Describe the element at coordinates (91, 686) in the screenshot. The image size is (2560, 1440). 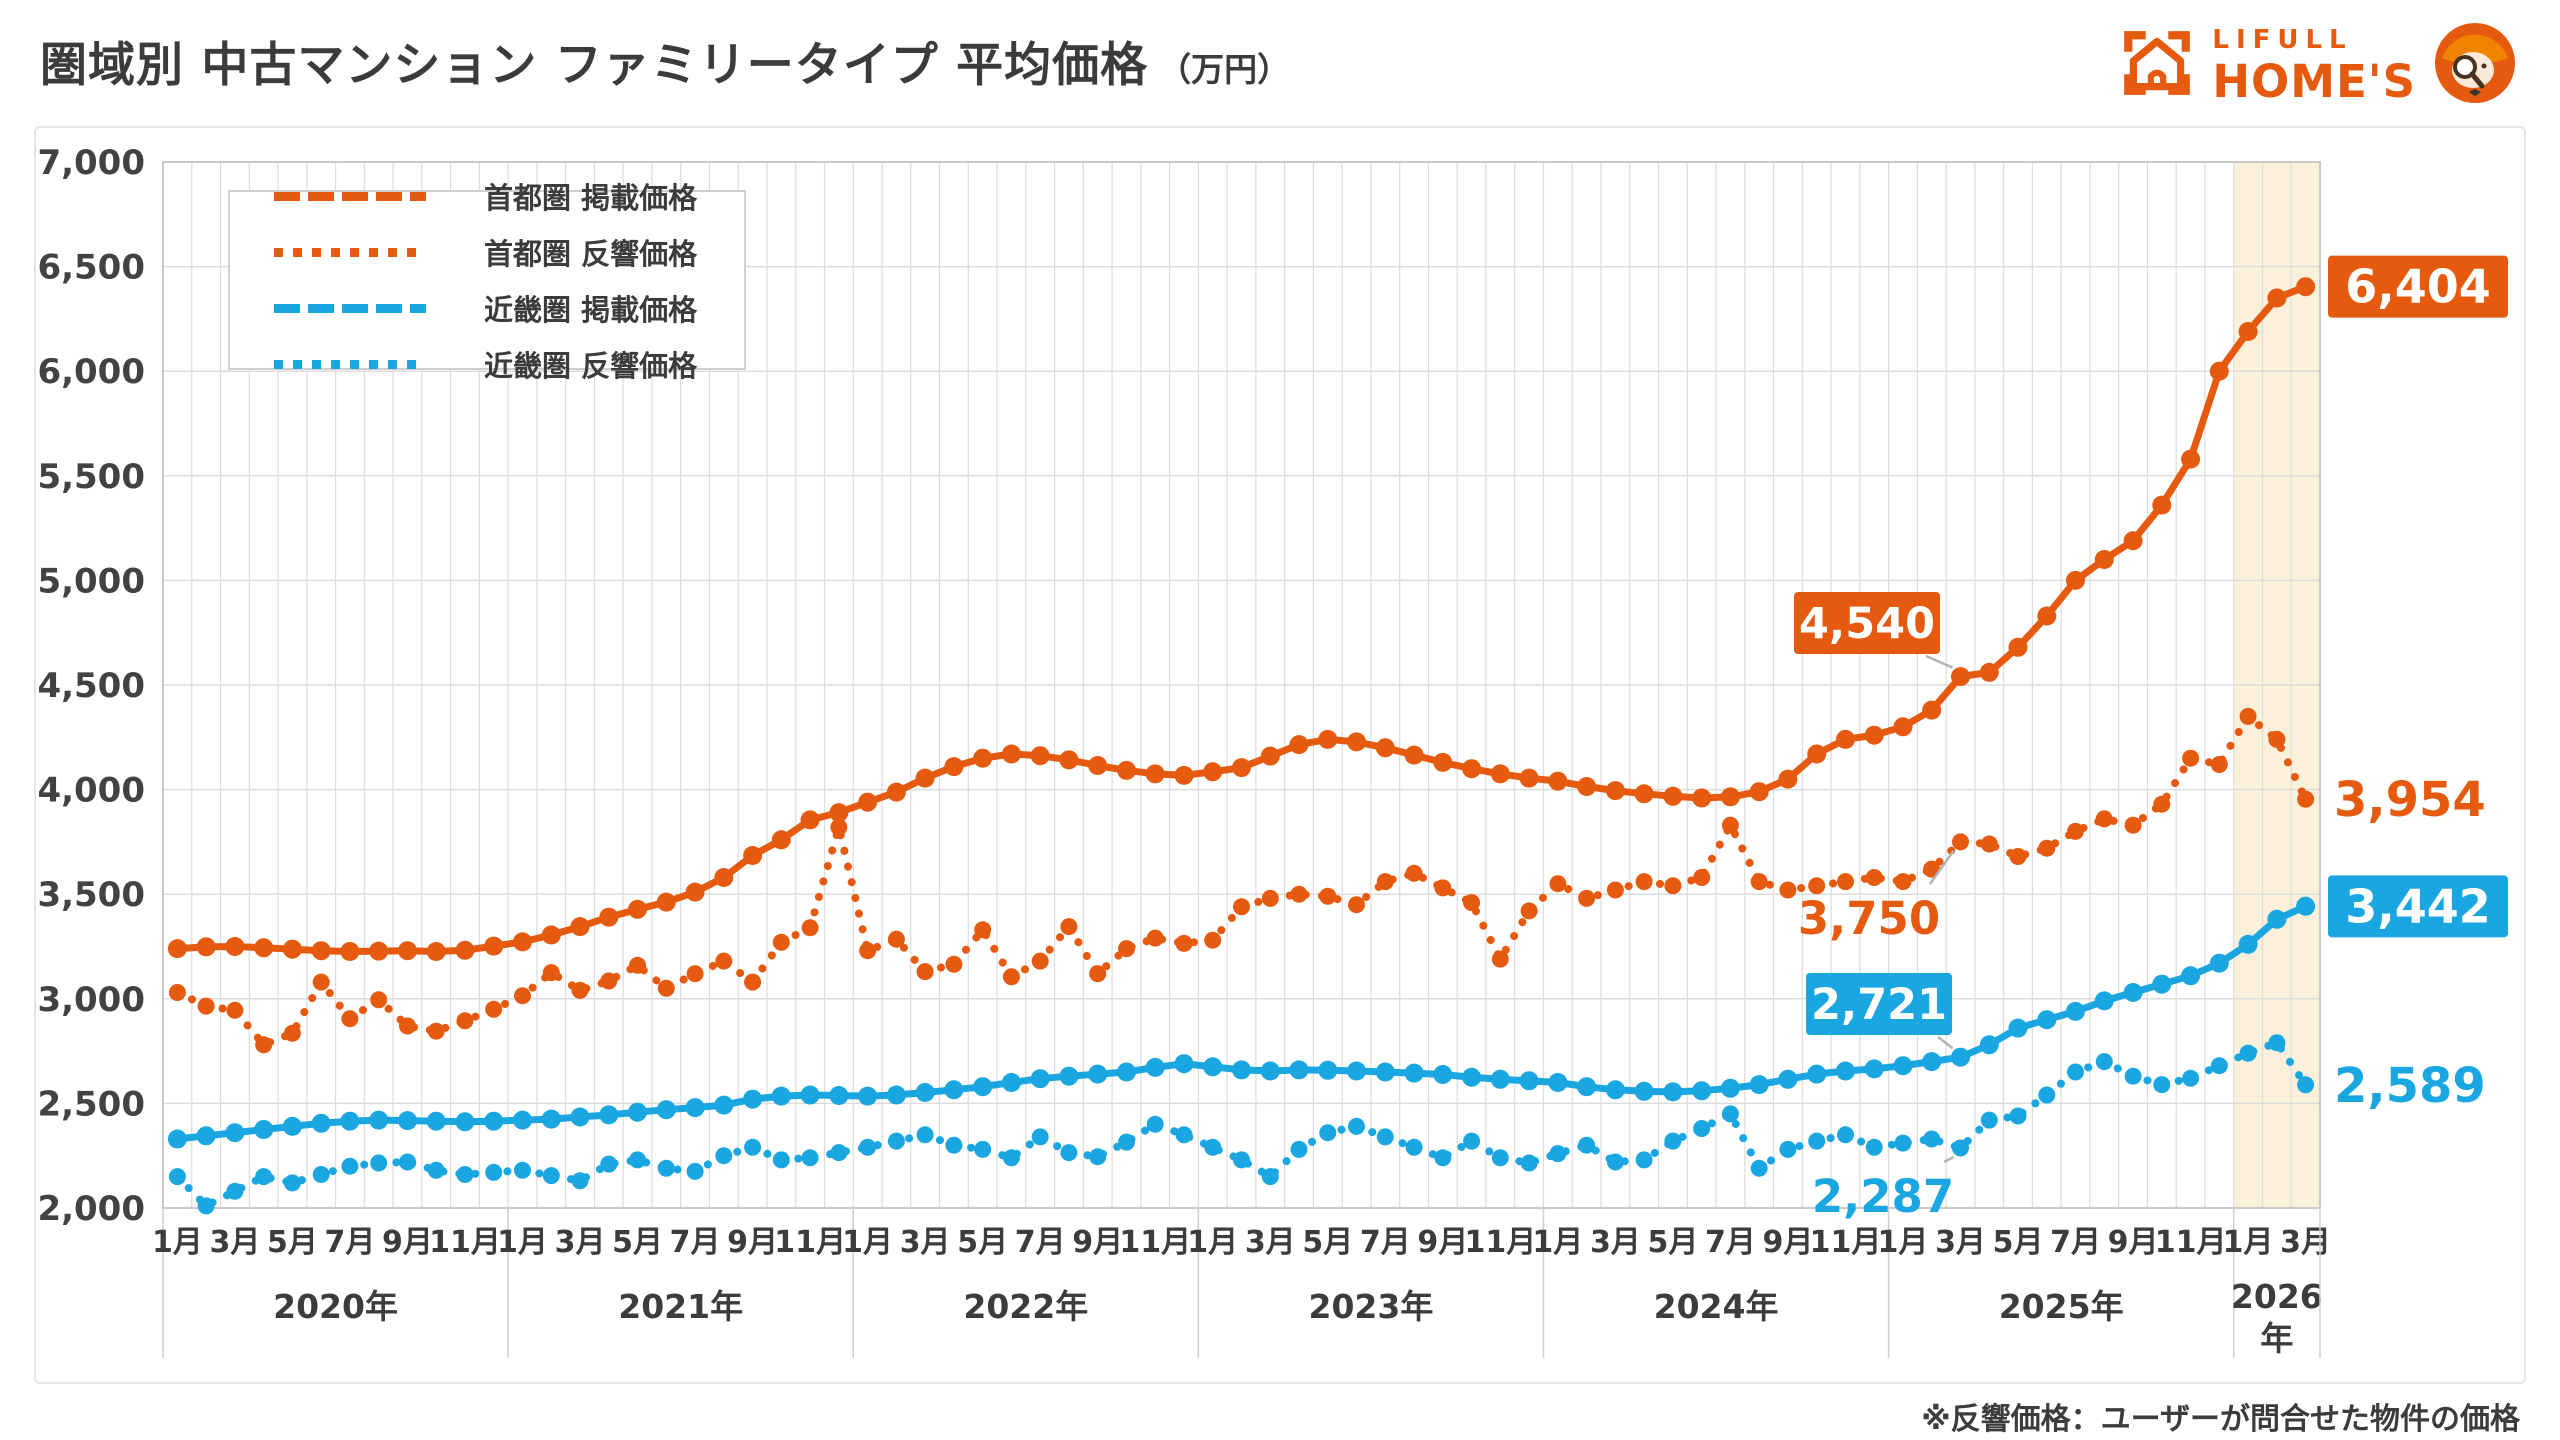
I see `y-tick-label: 4,500` at that location.